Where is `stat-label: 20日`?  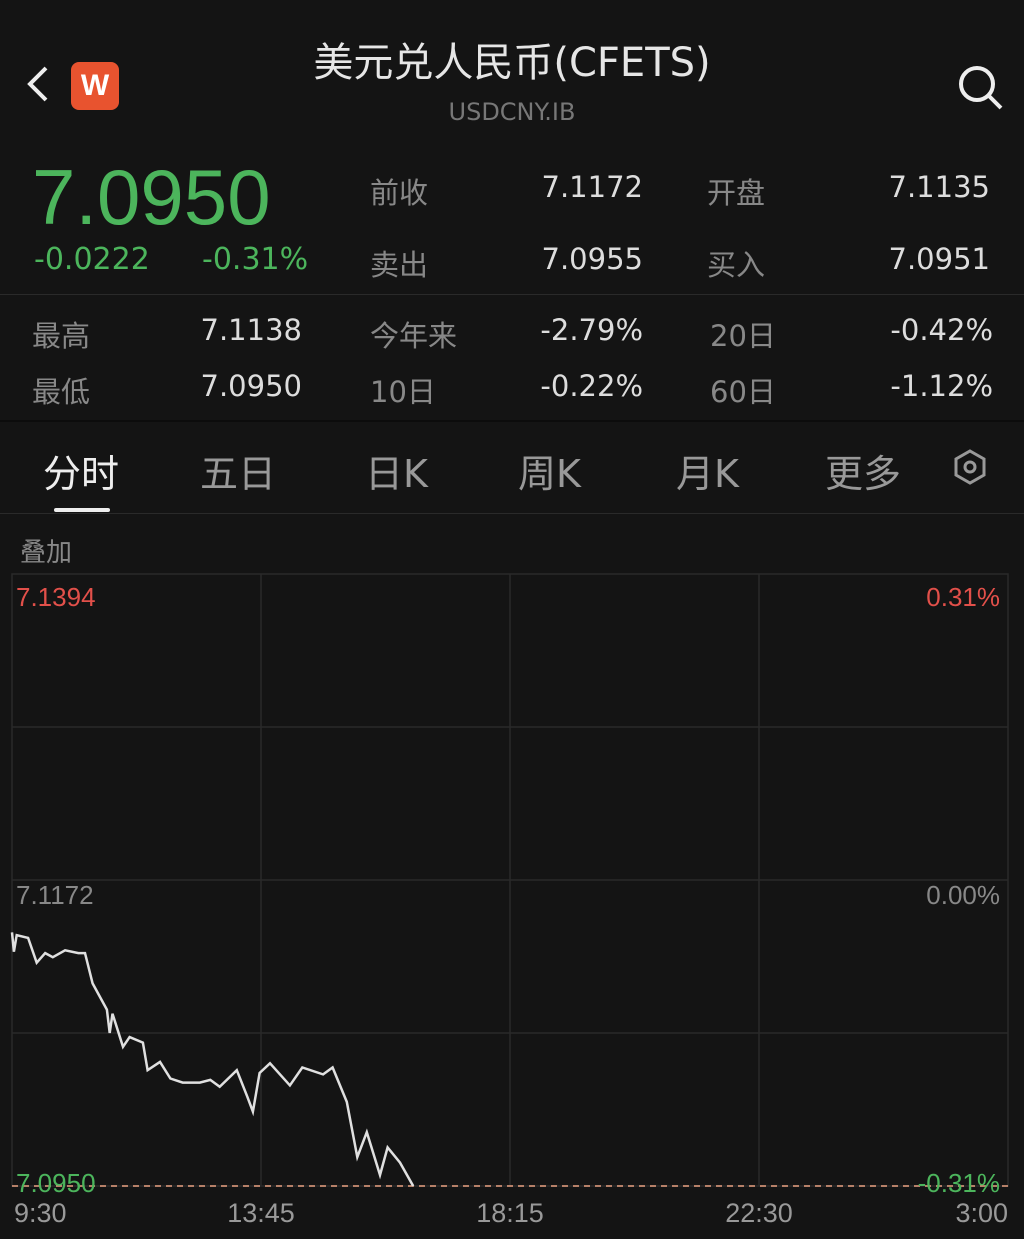 stat-label: 20日 is located at coordinates (743, 336).